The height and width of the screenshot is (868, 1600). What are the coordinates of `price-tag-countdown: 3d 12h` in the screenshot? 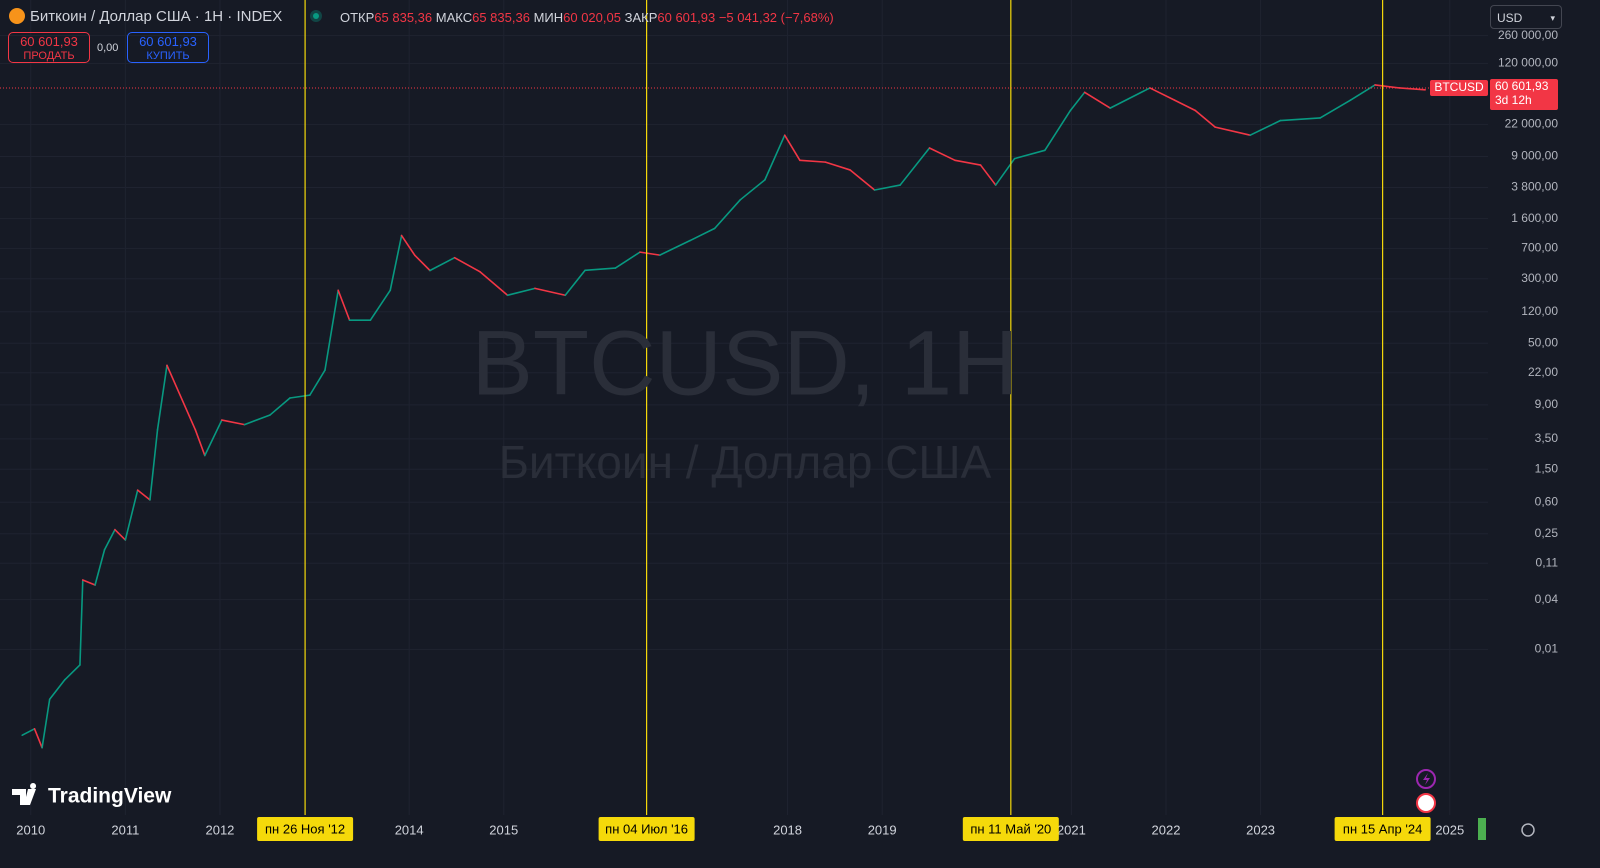 It's located at (1513, 100).